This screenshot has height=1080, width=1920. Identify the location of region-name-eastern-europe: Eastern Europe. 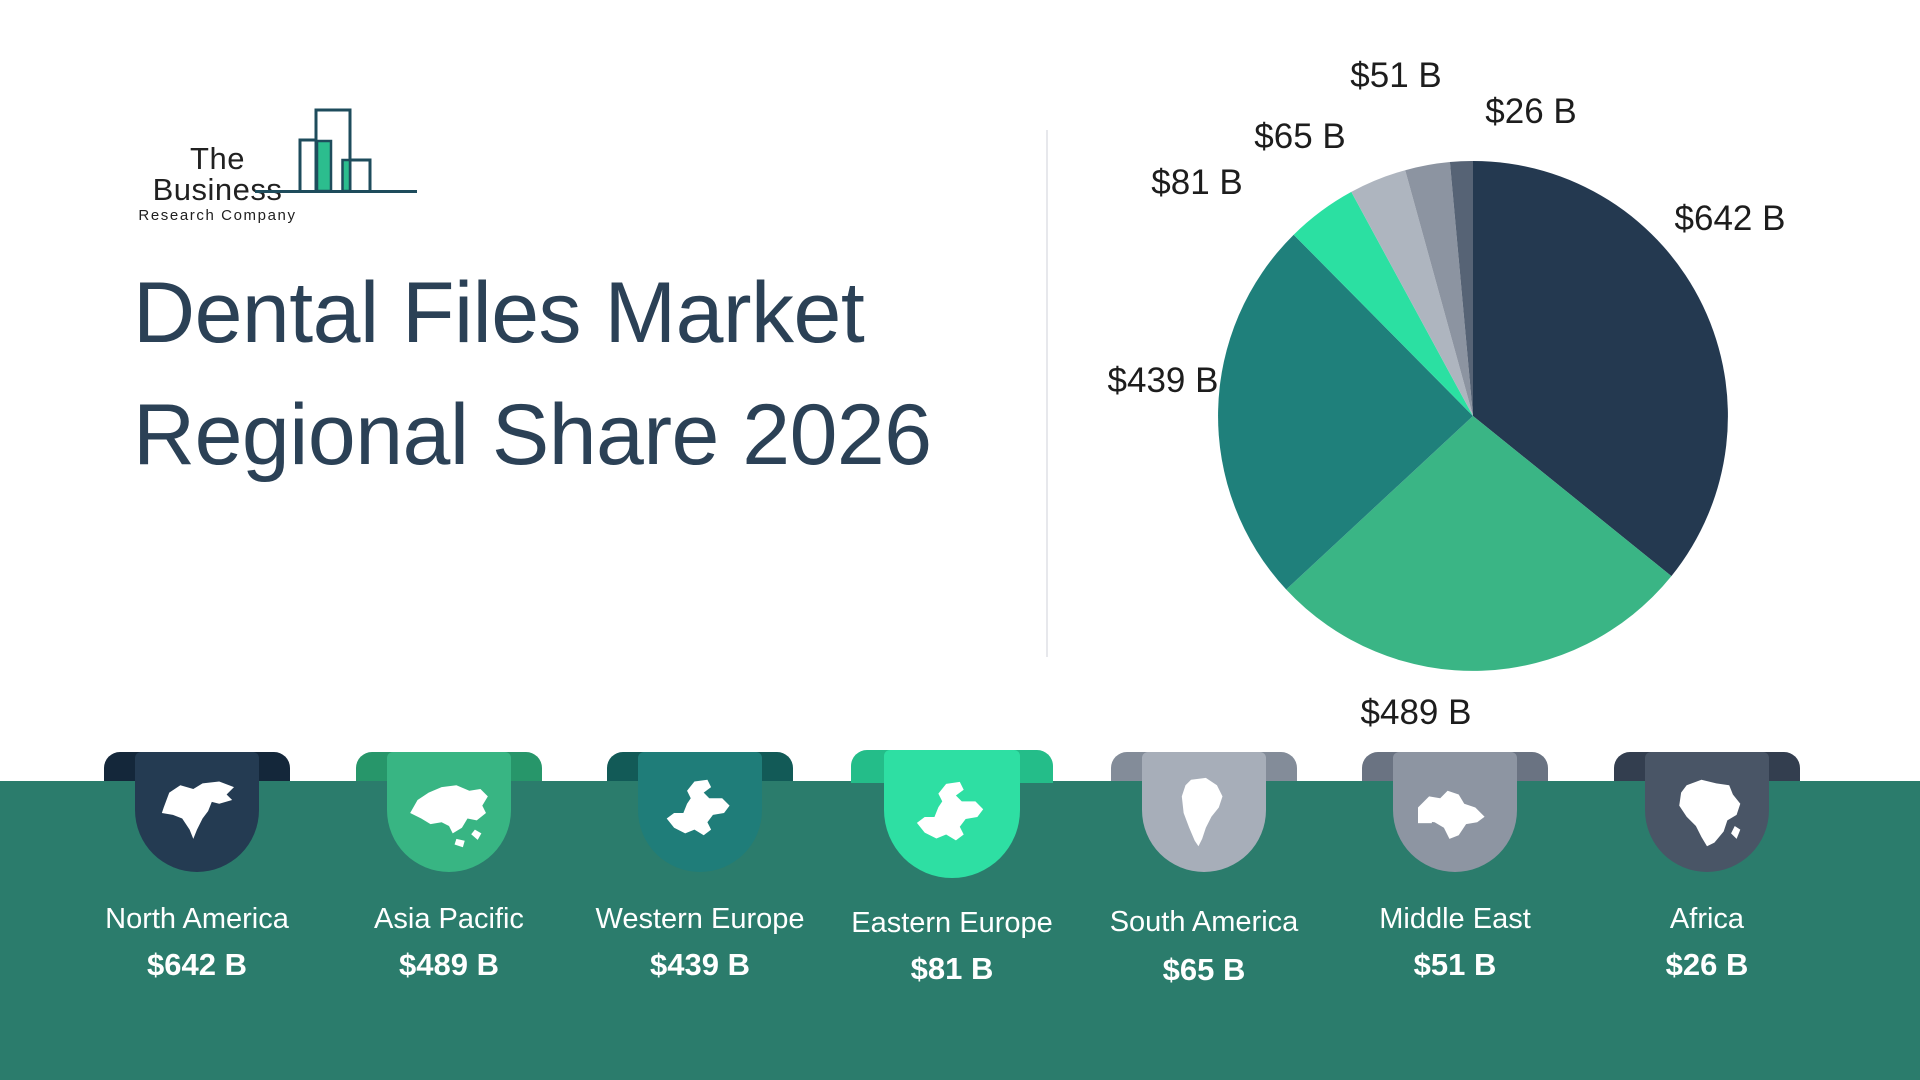
(952, 923).